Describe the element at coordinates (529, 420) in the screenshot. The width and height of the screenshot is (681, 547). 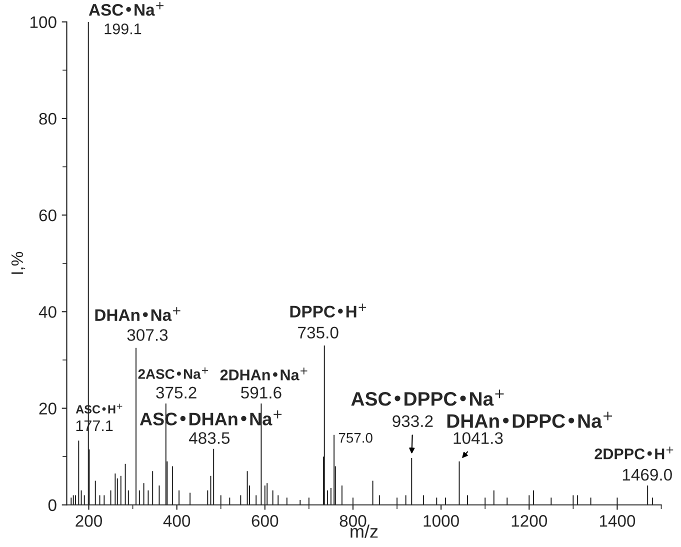
I see `annotation: DHAn•DPPC•Na$^{+}$` at that location.